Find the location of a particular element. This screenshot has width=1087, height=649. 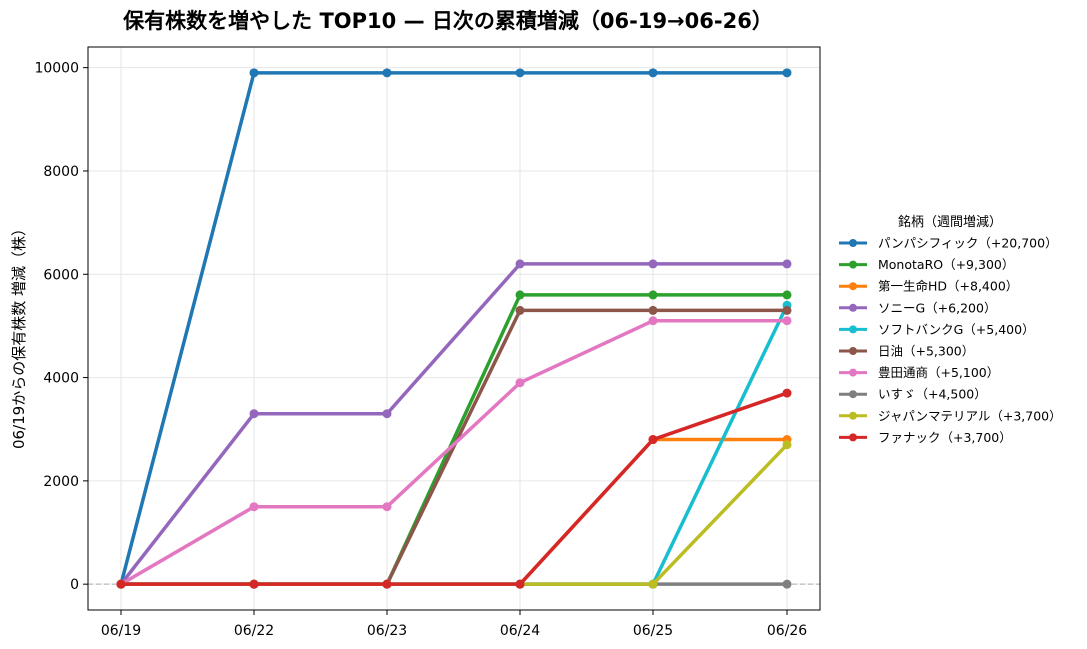

x-tick-label: 06/19 is located at coordinates (121, 631).